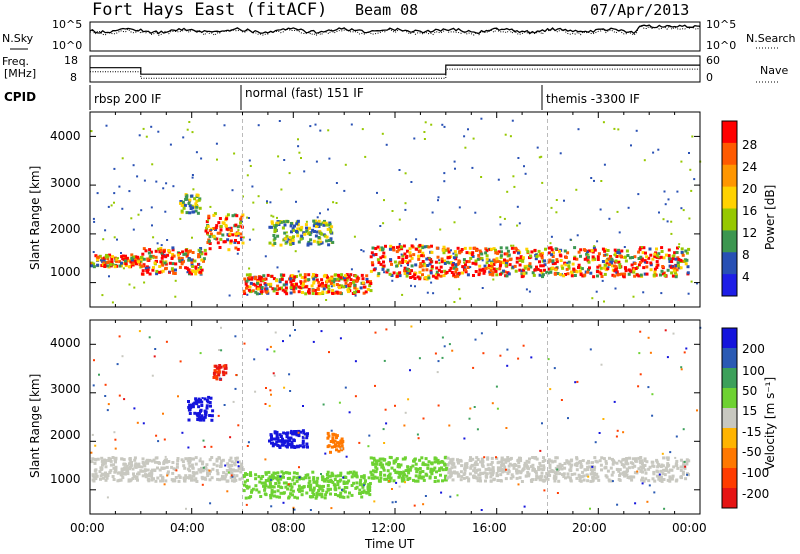 The width and height of the screenshot is (800, 554). What do you see at coordinates (489, 528) in the screenshot?
I see `xtick-1600: 16:00` at bounding box center [489, 528].